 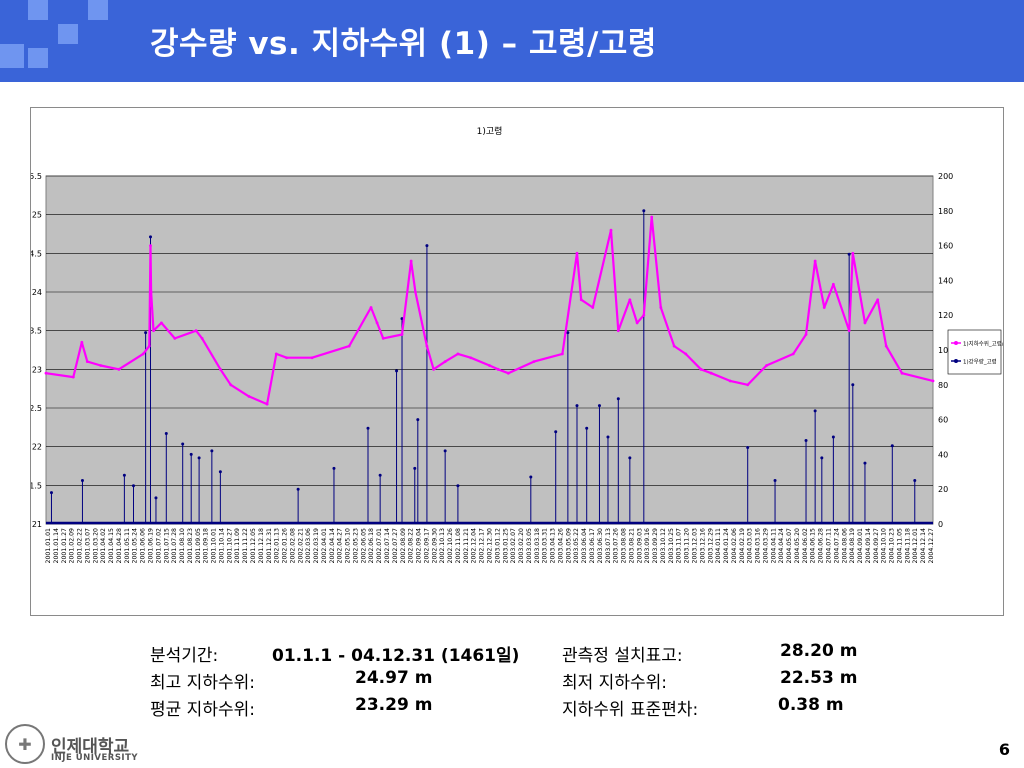 What do you see at coordinates (974, 352) in the screenshot?
I see `legend-box` at bounding box center [974, 352].